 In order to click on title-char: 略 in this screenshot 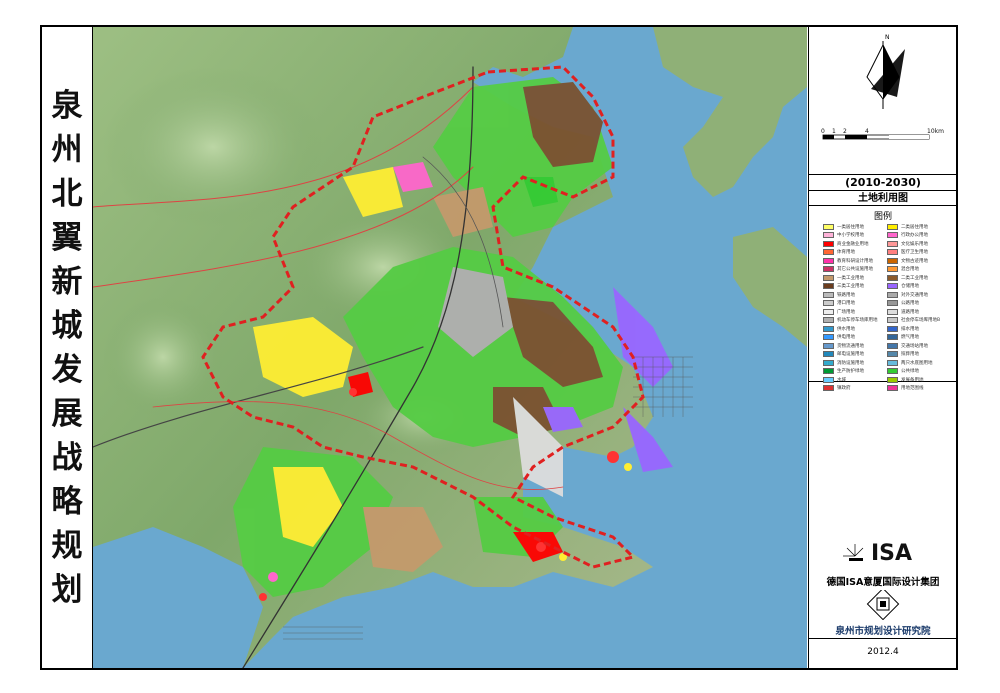, I will do `click(67, 501)`.